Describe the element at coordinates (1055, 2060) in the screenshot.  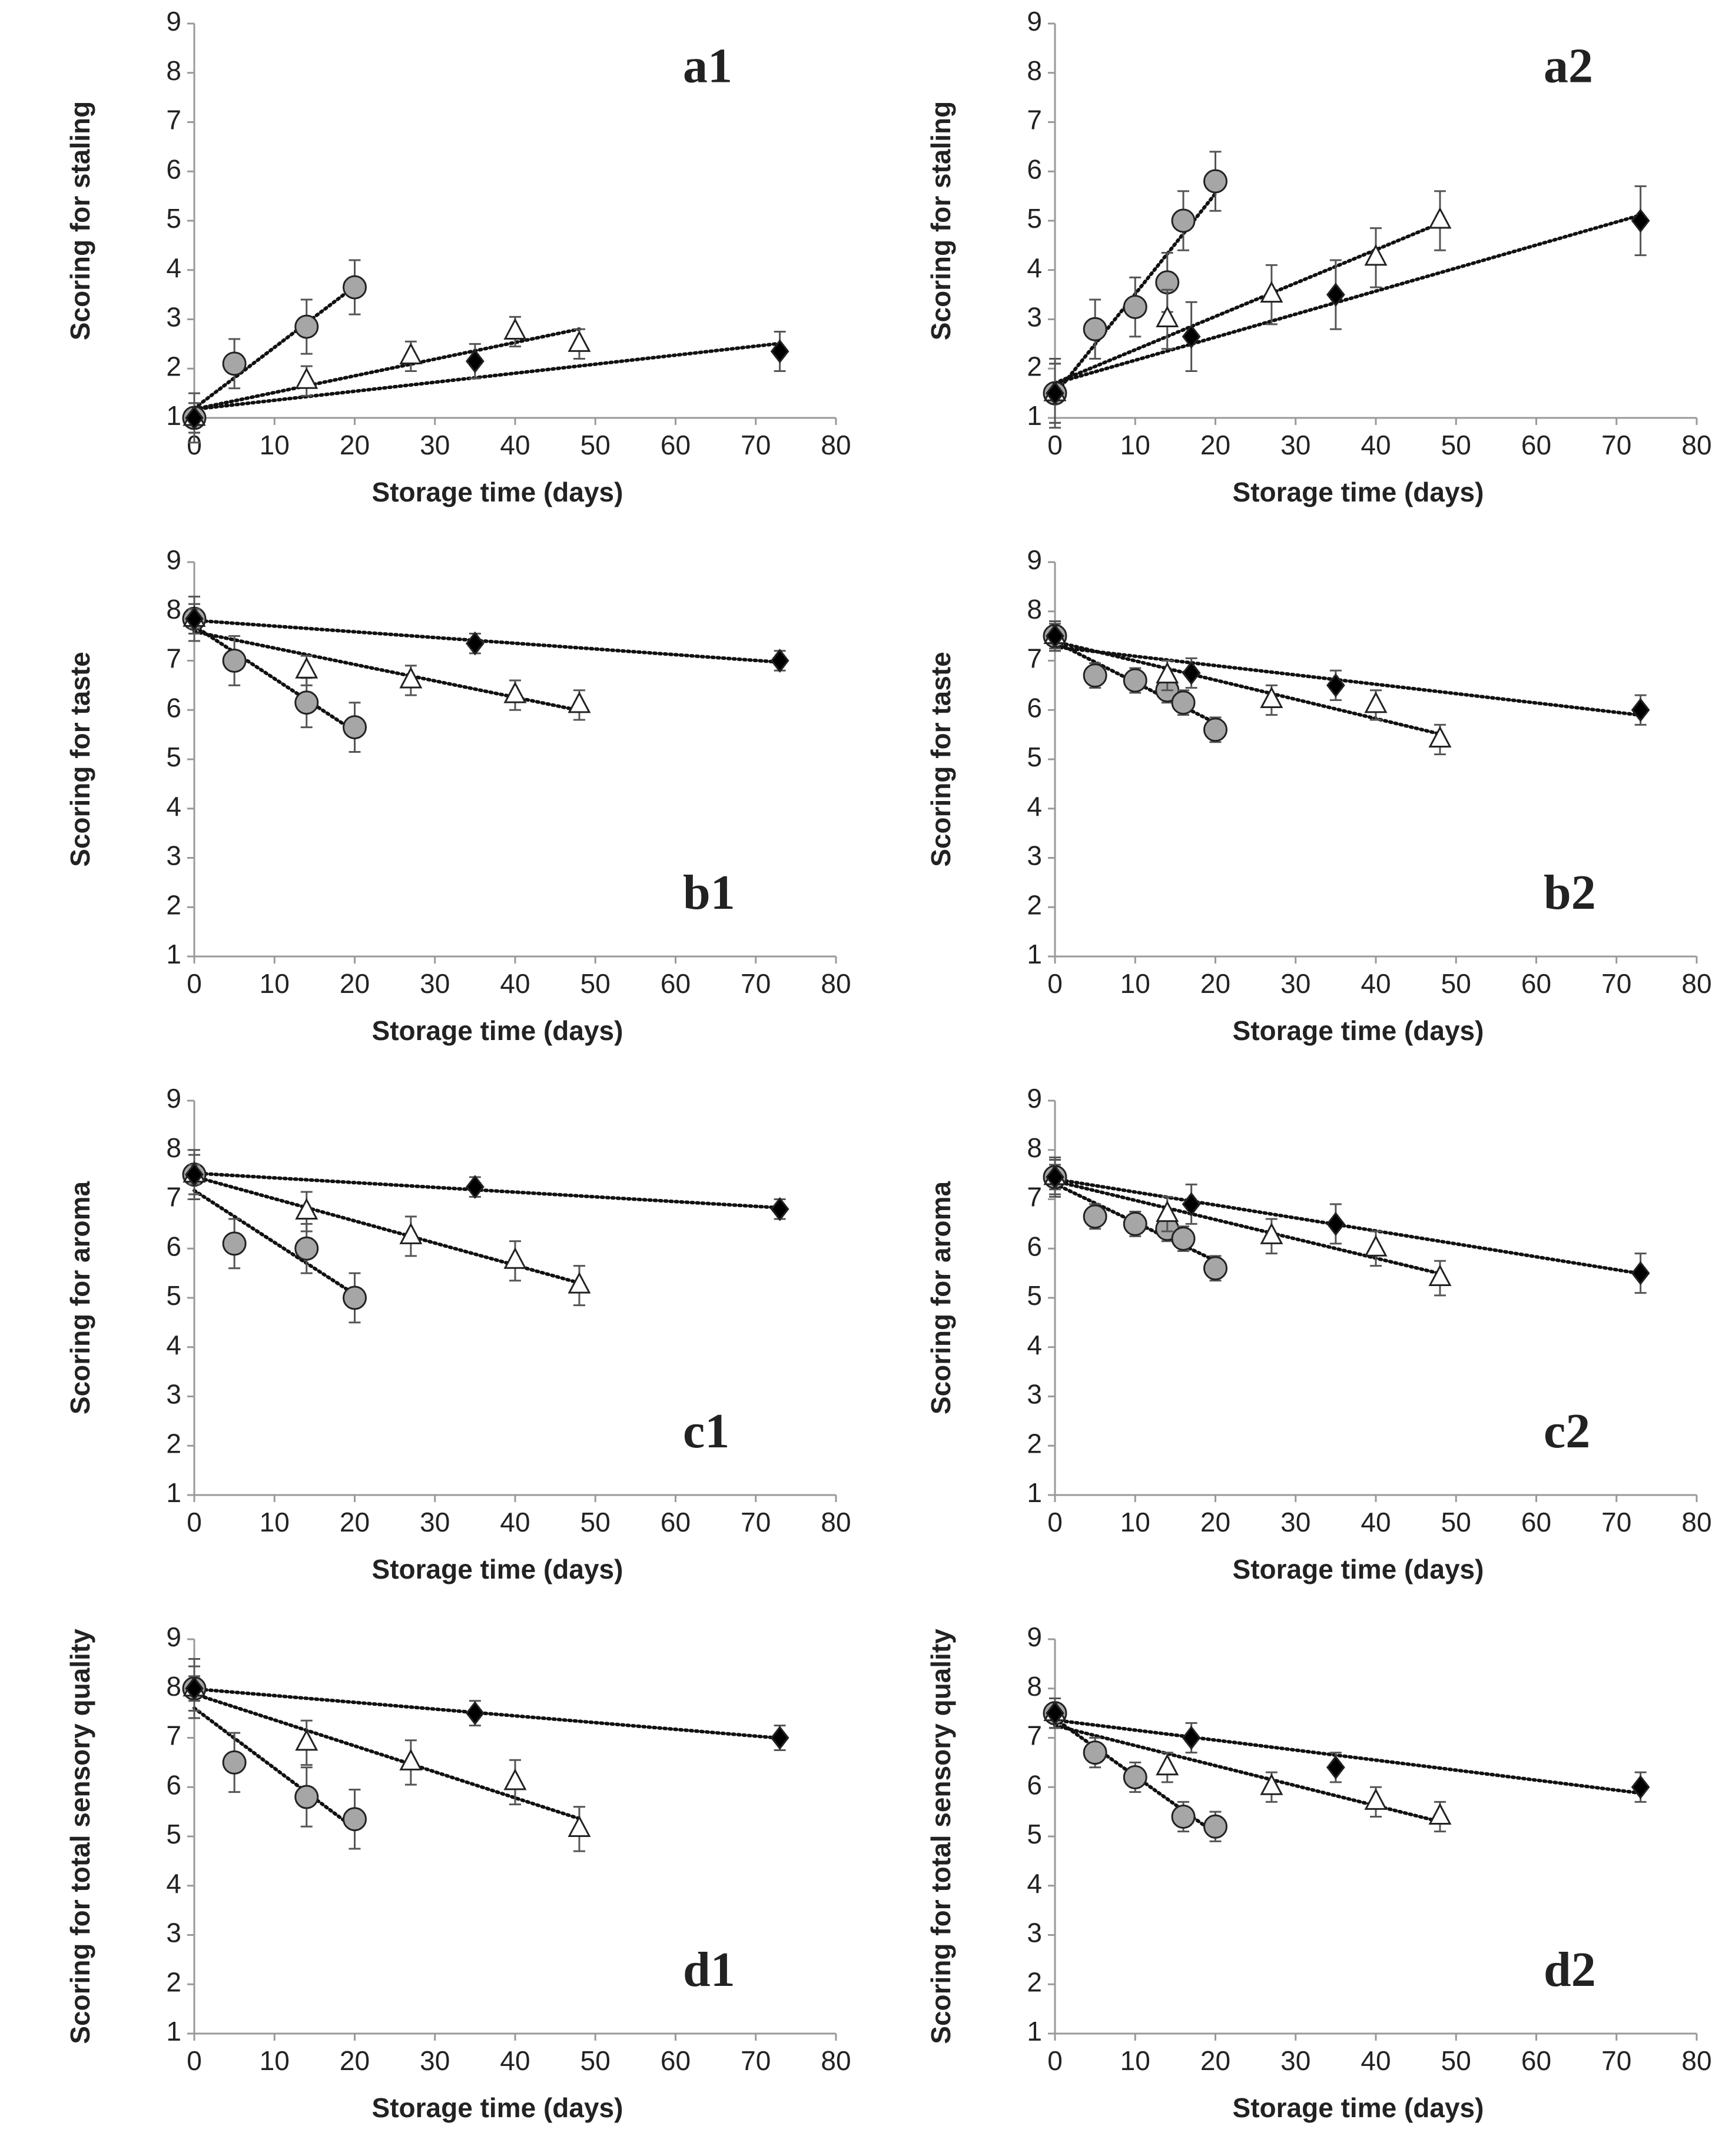
I see `x-tick-label: 0` at that location.